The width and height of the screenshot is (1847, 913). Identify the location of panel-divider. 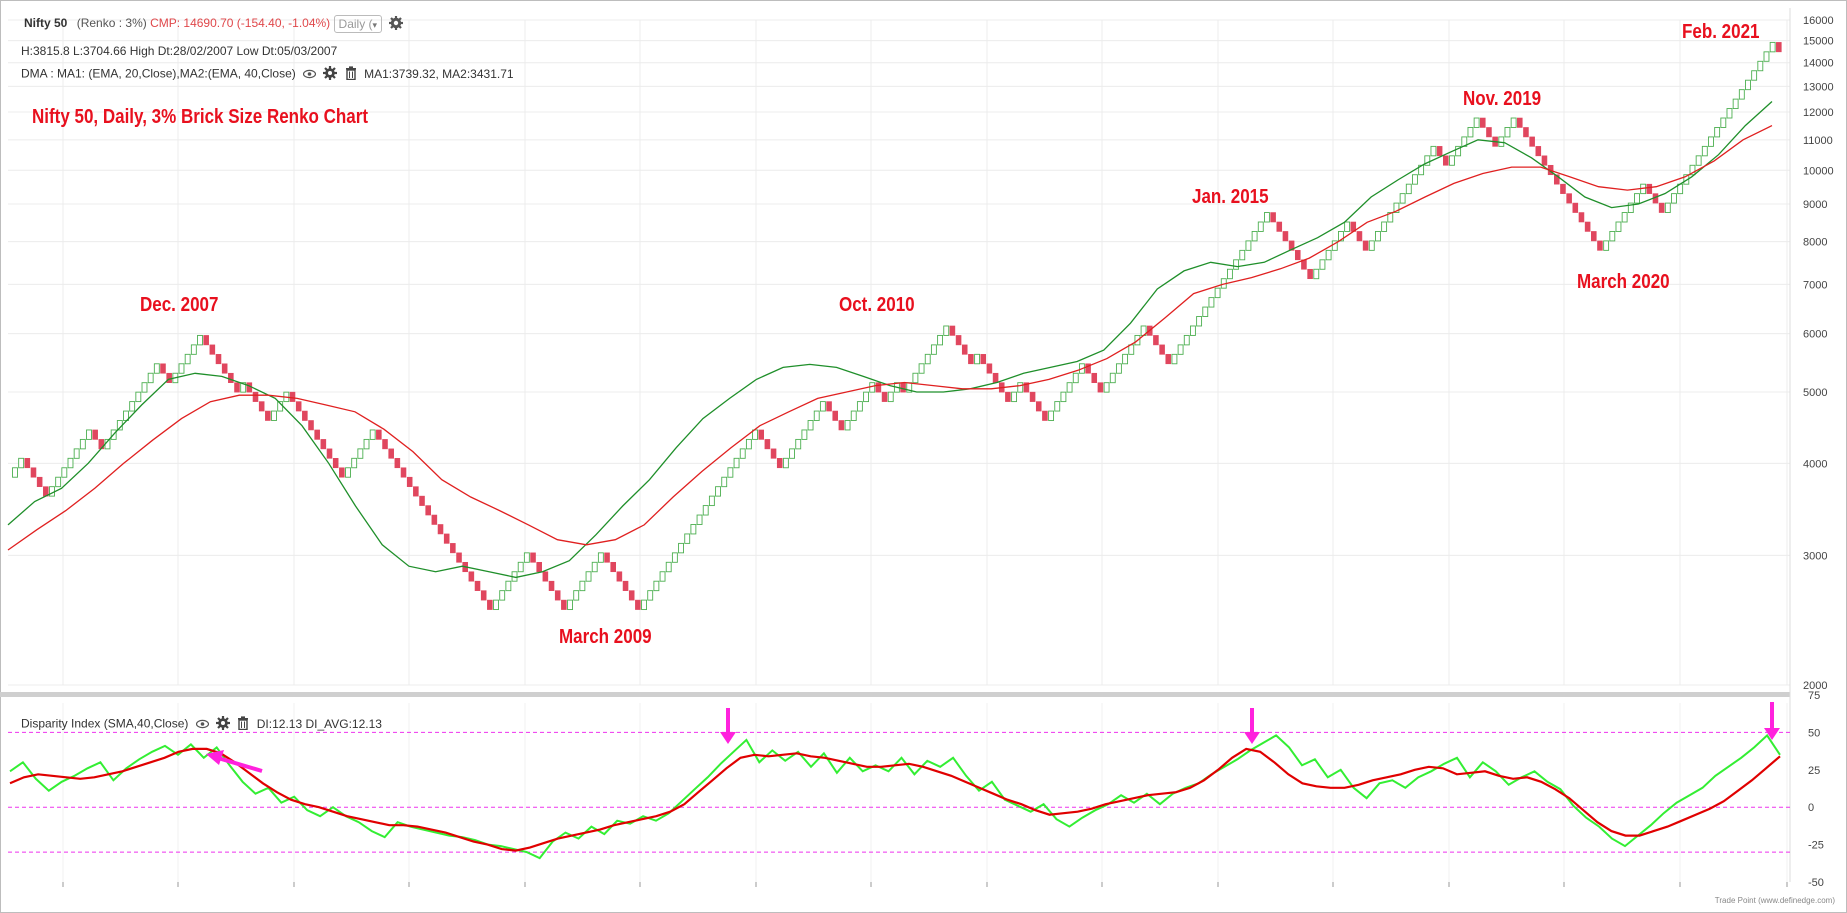
(895, 694).